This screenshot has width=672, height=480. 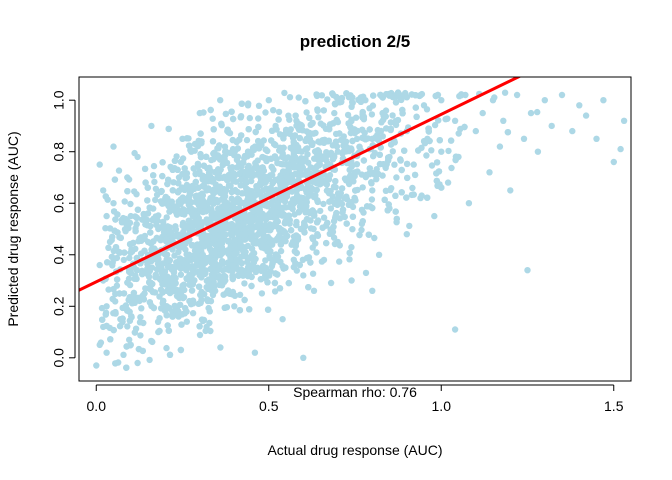 I want to click on chart-title: prediction 2/5, so click(x=355, y=41).